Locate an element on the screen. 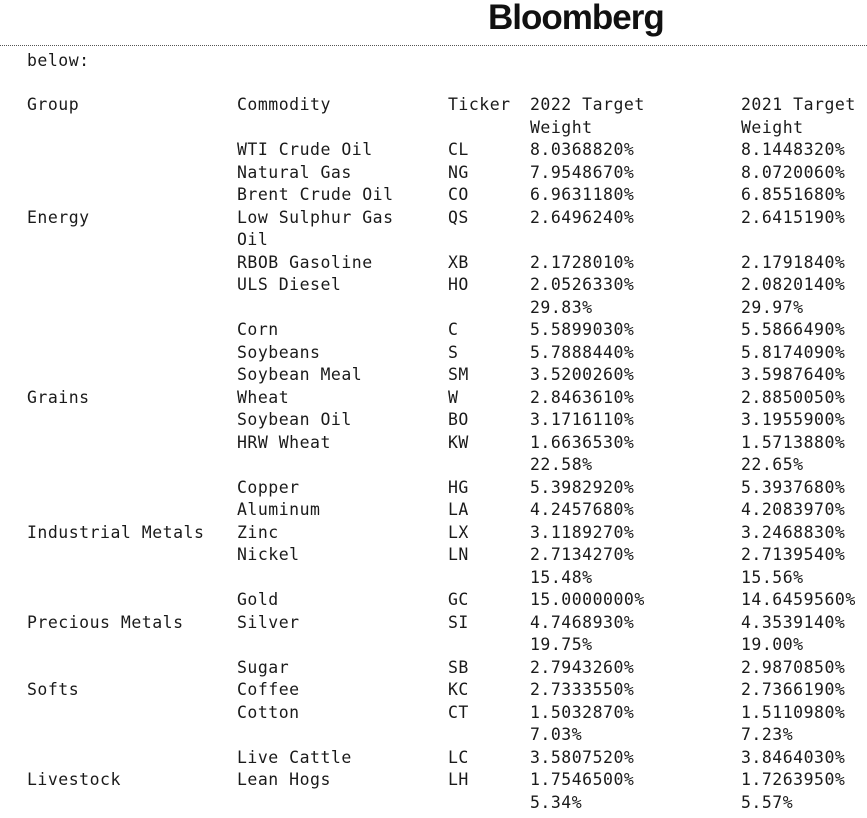 The image size is (867, 818). weight-2021: 2.8850050% is located at coordinates (793, 397).